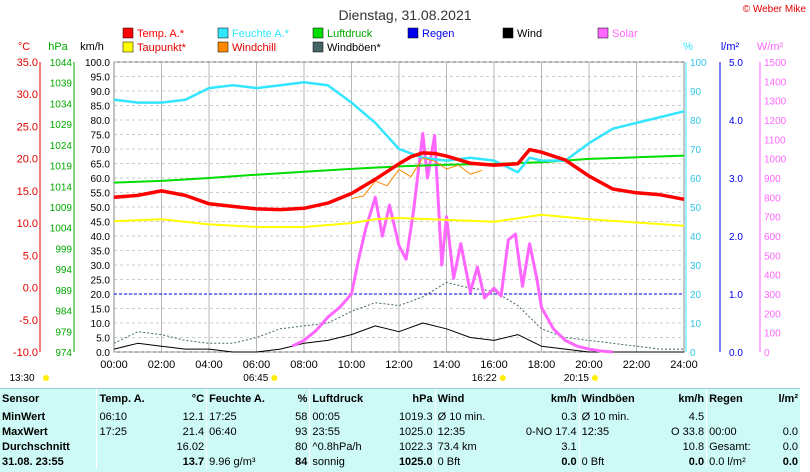 The height and width of the screenshot is (472, 810). What do you see at coordinates (162, 365) in the screenshot?
I see `x-tick-label: 02:00` at bounding box center [162, 365].